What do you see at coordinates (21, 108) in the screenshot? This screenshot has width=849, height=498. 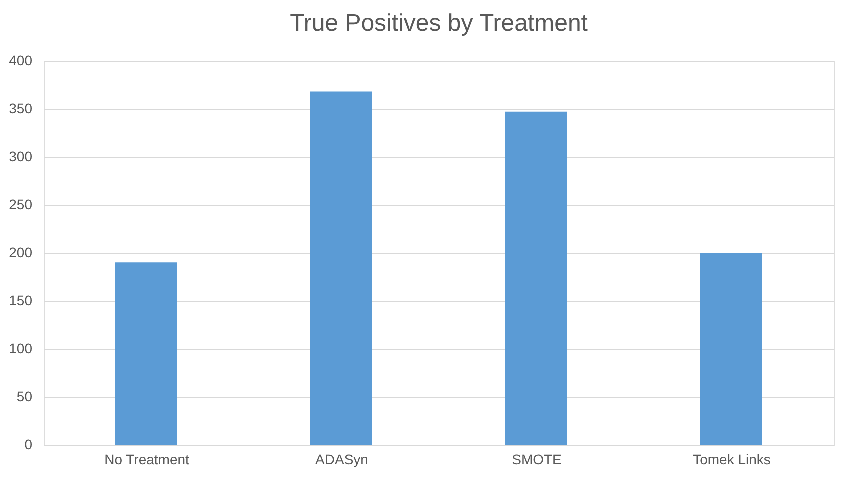 I see `y-tick-label: 350` at bounding box center [21, 108].